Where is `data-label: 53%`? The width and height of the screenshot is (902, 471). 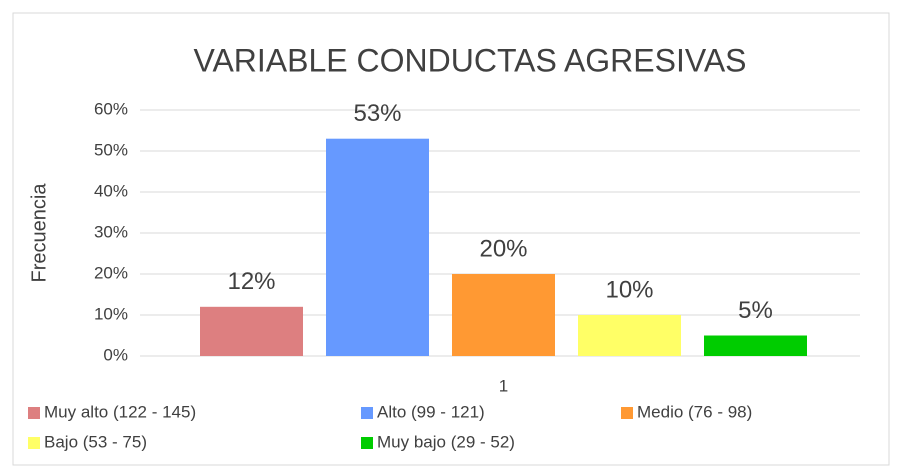
data-label: 53% is located at coordinates (377, 113).